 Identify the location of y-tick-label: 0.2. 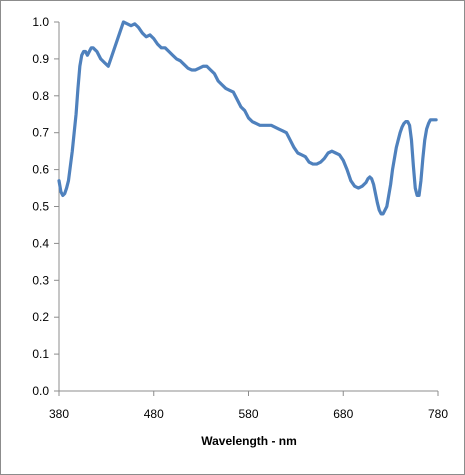
(40, 317).